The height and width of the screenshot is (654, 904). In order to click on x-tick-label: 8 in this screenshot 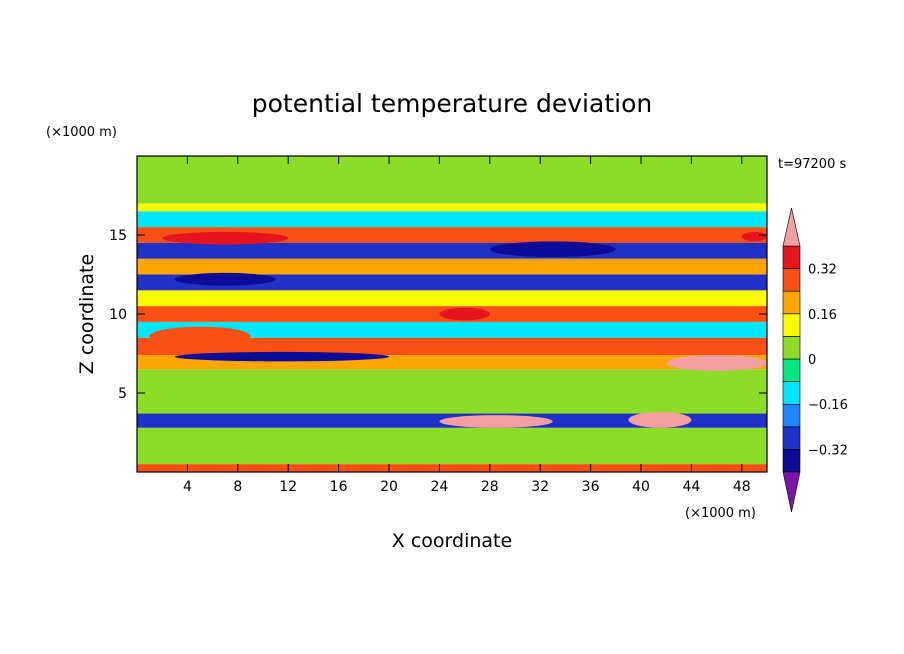, I will do `click(237, 487)`.